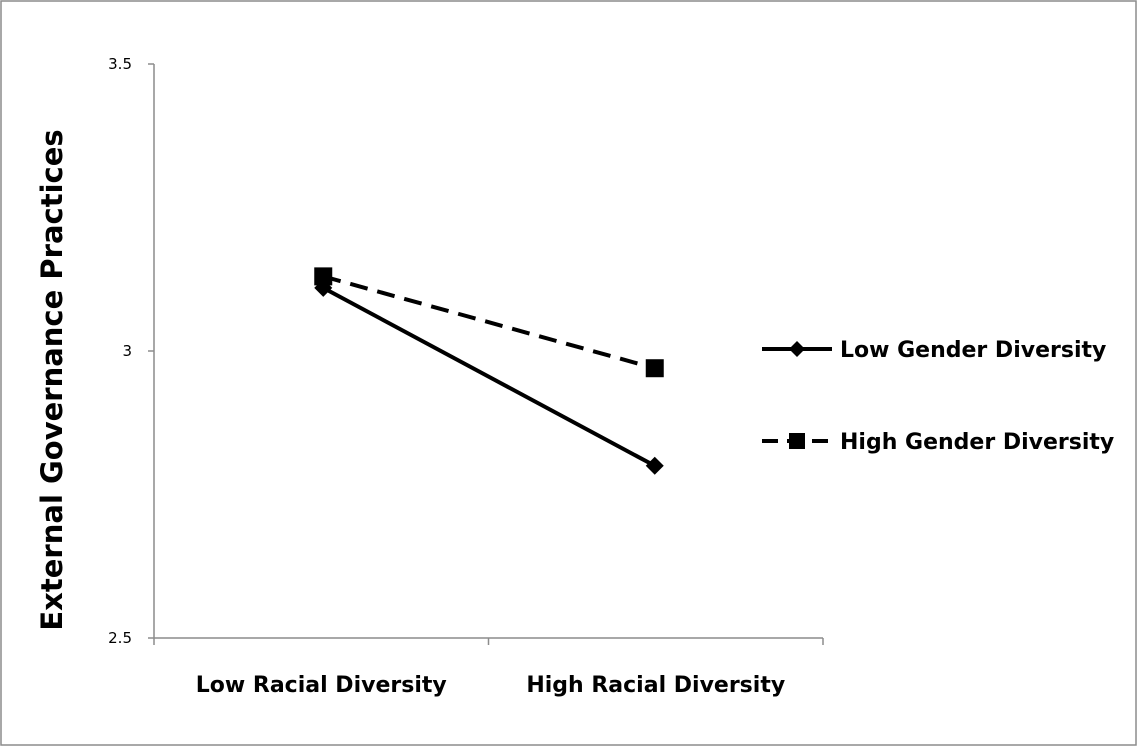 The height and width of the screenshot is (751, 1138). What do you see at coordinates (973, 350) in the screenshot?
I see `legend-label-1: Low Gender Diversity` at bounding box center [973, 350].